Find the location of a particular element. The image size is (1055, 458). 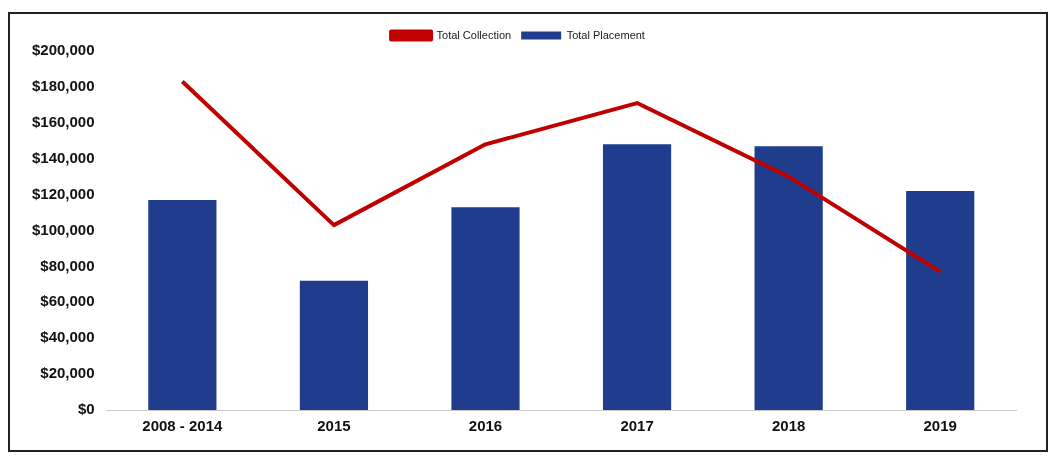

y-tick-label: $200,000 is located at coordinates (63, 50).